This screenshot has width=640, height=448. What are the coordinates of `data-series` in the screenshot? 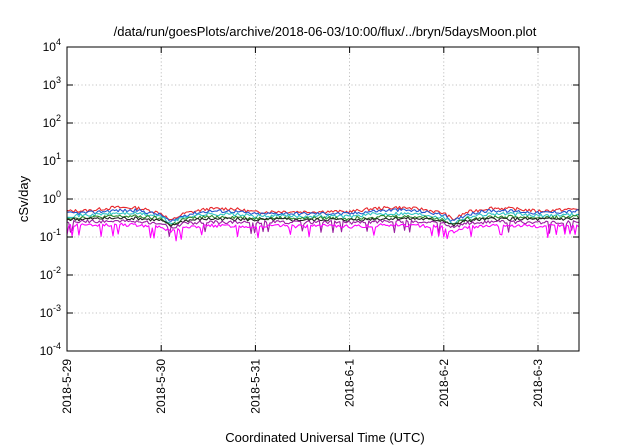 It's located at (322, 223).